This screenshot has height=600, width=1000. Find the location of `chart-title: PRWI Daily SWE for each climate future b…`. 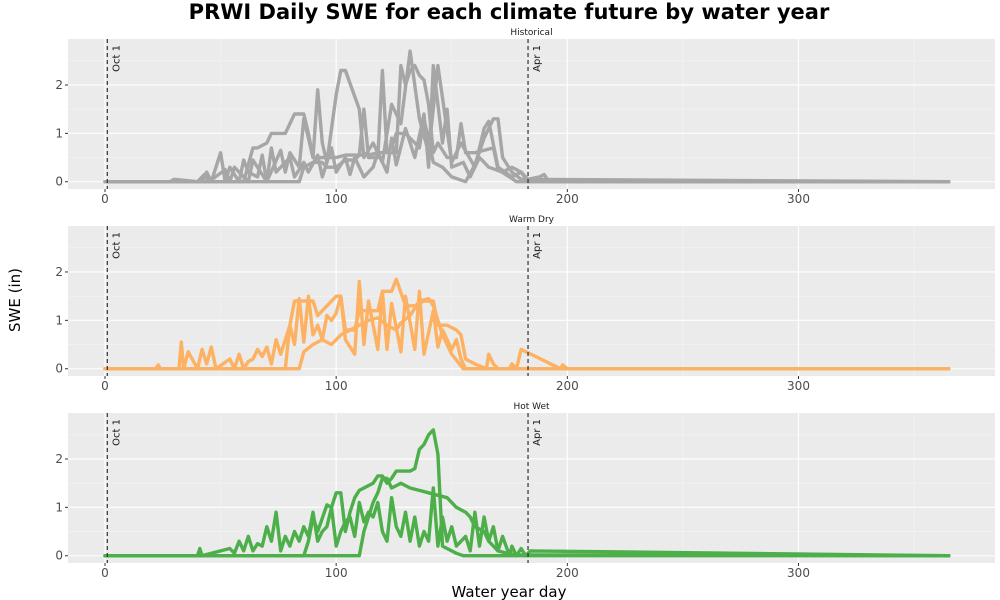

chart-title: PRWI Daily SWE for each climate future b… is located at coordinates (509, 12).